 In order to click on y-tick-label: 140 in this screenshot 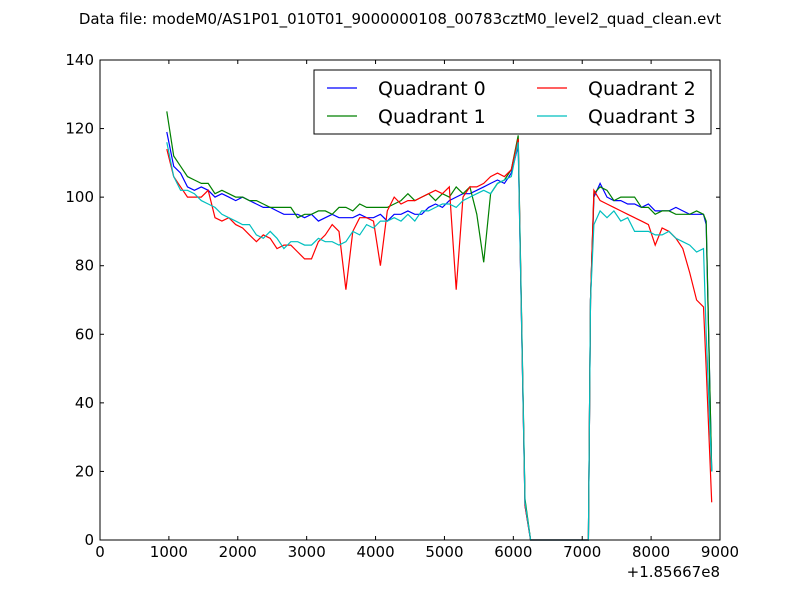, I will do `click(79, 60)`.